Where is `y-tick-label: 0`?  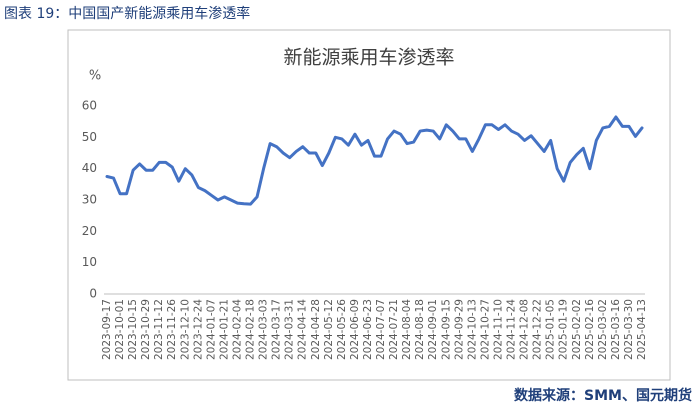
y-tick-label: 0 is located at coordinates (93, 294).